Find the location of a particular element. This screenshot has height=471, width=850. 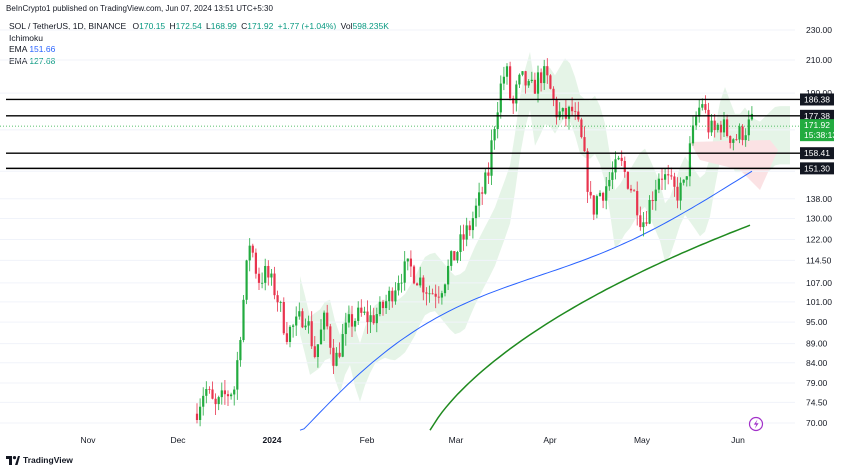

indicator-ema-fast: EMA 151.66 is located at coordinates (32, 49).